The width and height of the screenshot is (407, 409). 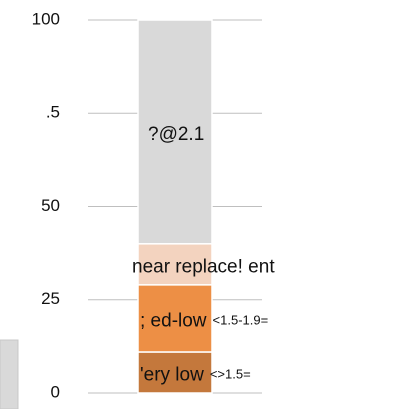 What do you see at coordinates (241, 320) in the screenshot?
I see `series-note: <1.5-1.9=` at bounding box center [241, 320].